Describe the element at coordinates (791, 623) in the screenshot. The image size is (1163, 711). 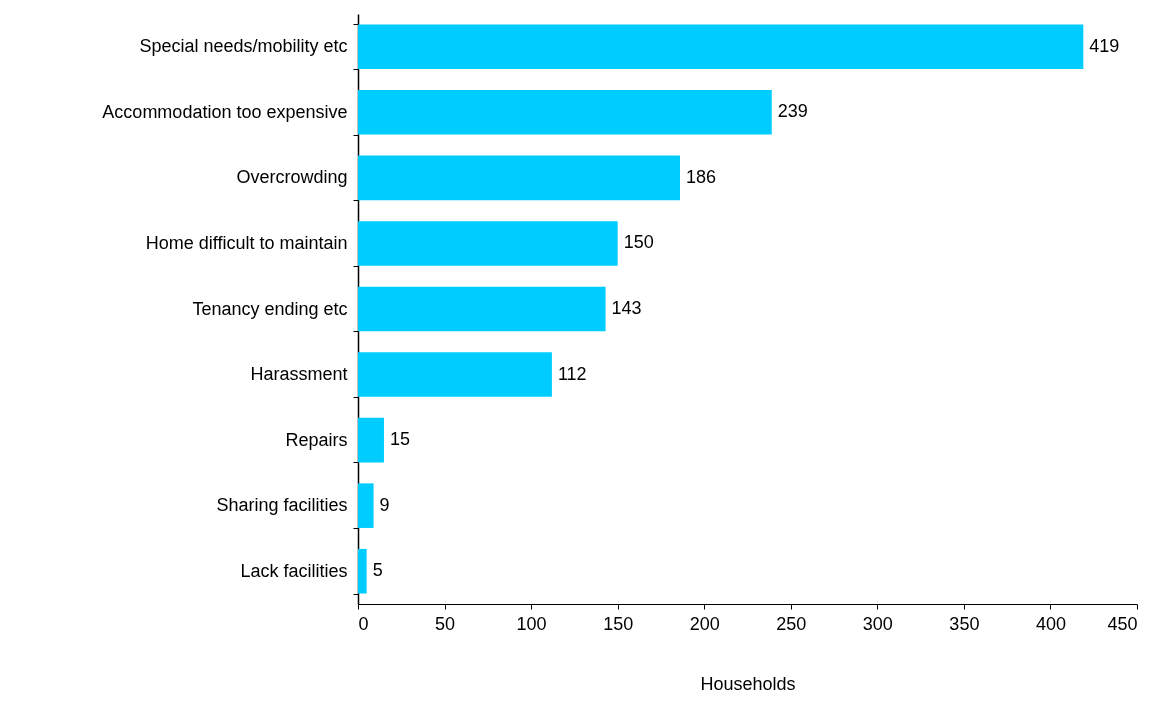
I see `x-tick-label: 250` at that location.